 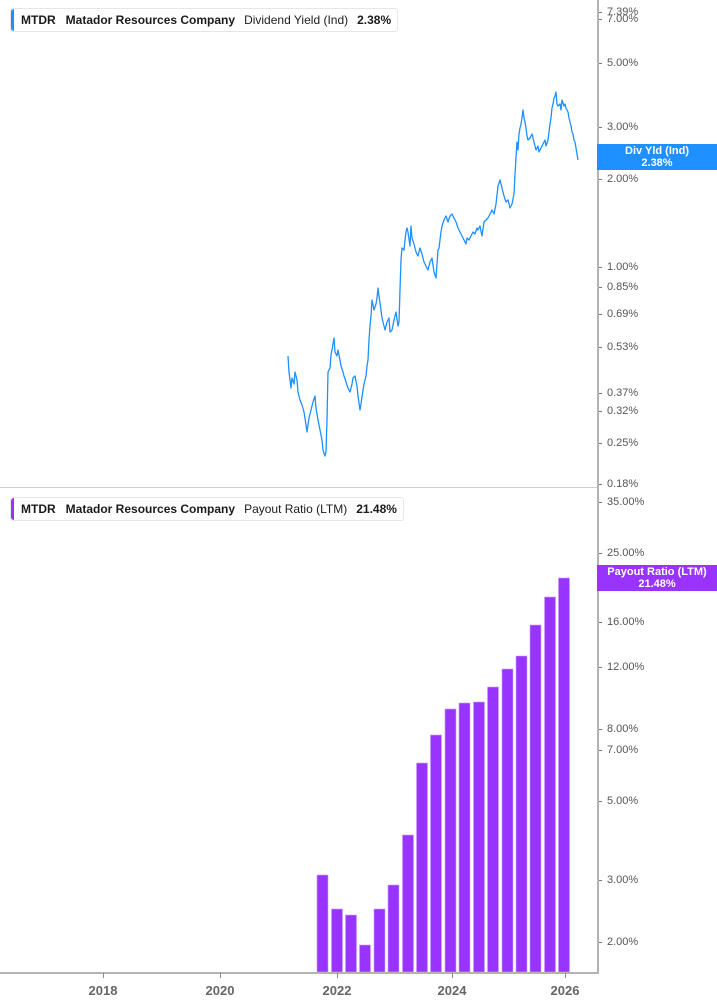 What do you see at coordinates (657, 572) in the screenshot?
I see `flag-title: Payout Ratio (LTM)` at bounding box center [657, 572].